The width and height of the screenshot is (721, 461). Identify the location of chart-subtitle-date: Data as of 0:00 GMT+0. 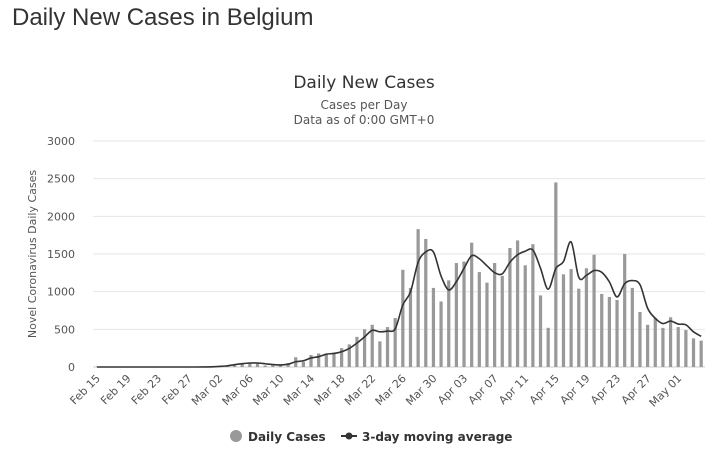
(364, 120).